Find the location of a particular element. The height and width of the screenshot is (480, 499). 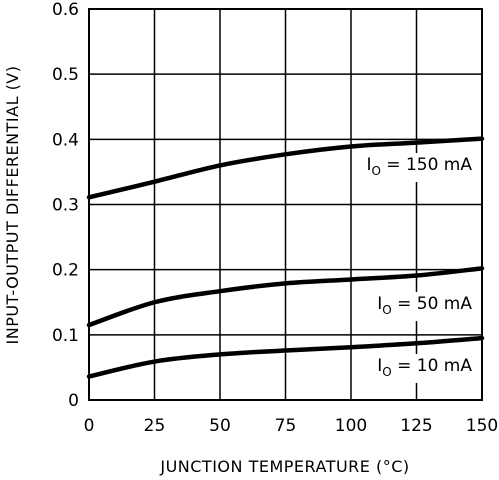

series-label: IO = 150 mA is located at coordinates (419, 166).